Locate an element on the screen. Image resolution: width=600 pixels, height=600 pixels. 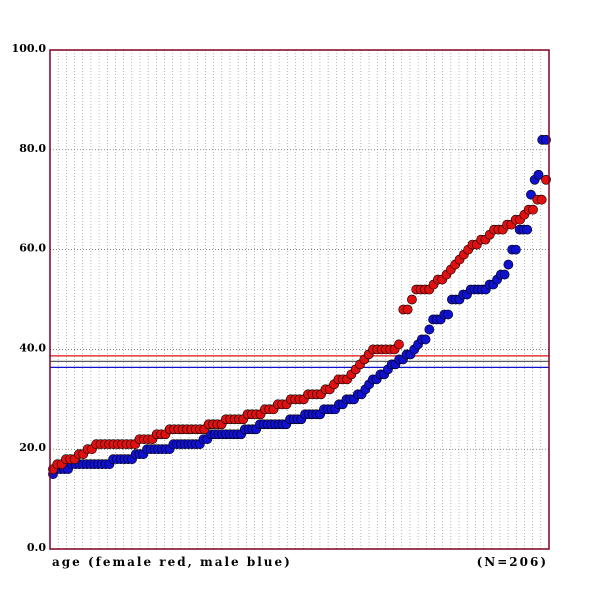
y-tick-label: 100.0 is located at coordinates (29, 48).